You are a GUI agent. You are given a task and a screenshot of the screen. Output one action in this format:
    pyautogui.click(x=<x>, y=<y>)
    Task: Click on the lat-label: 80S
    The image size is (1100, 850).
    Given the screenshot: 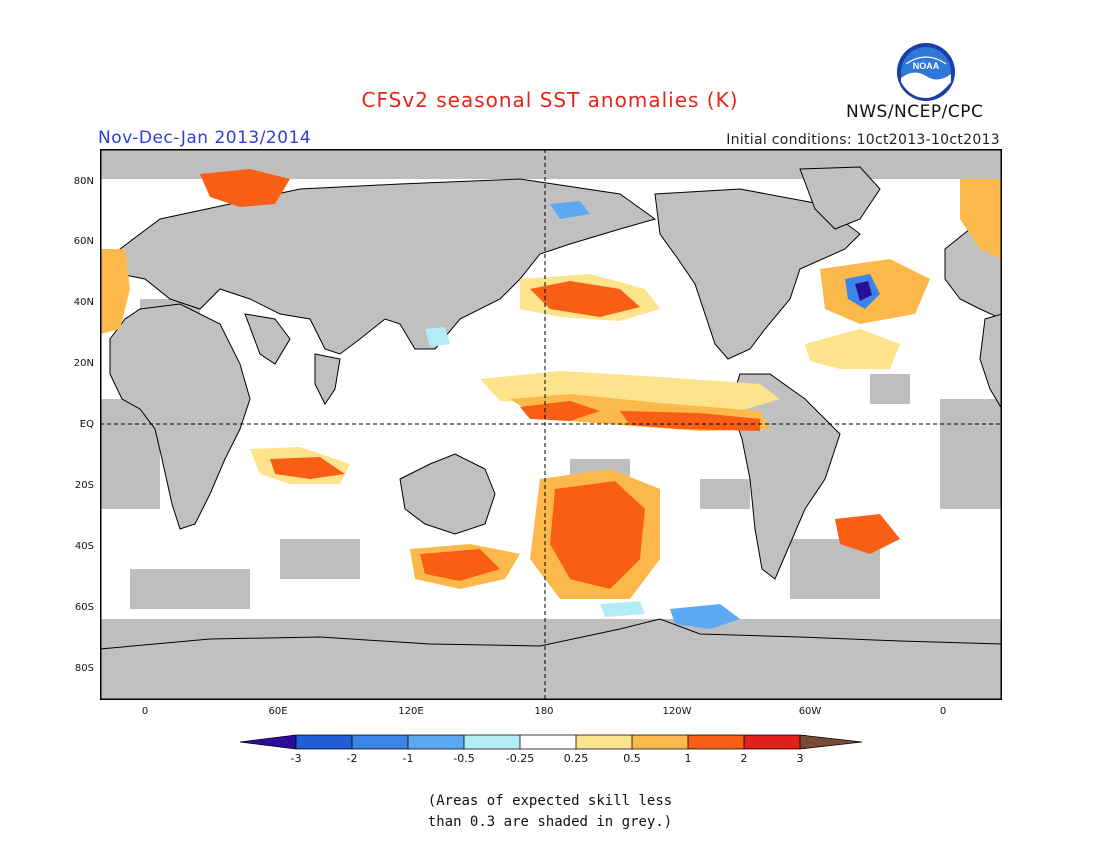 What is the action you would take?
    pyautogui.click(x=84, y=668)
    